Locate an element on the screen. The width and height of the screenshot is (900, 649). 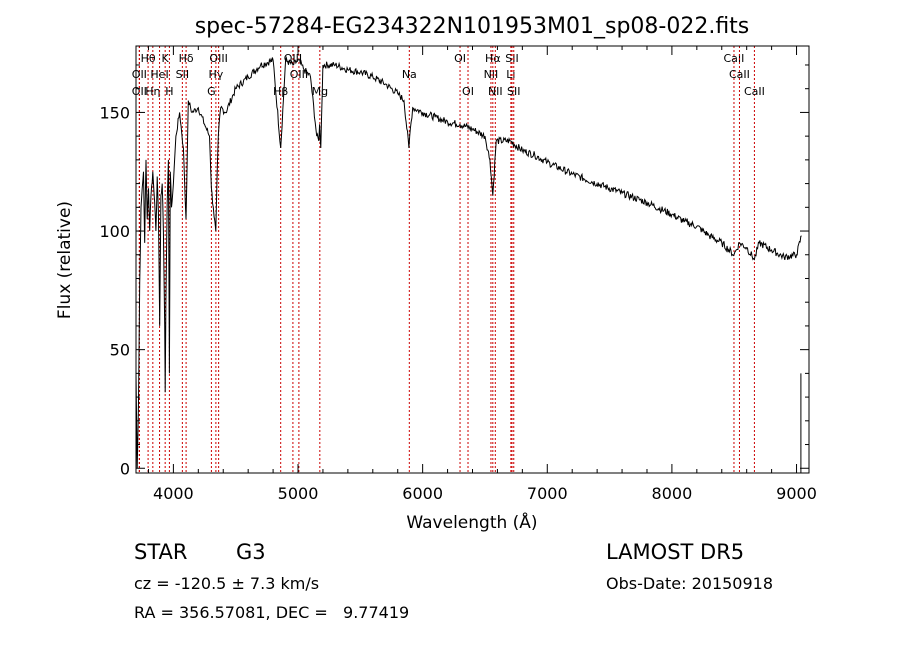
obs-date-label: Obs-Date: 20150918 is located at coordinates (690, 583).